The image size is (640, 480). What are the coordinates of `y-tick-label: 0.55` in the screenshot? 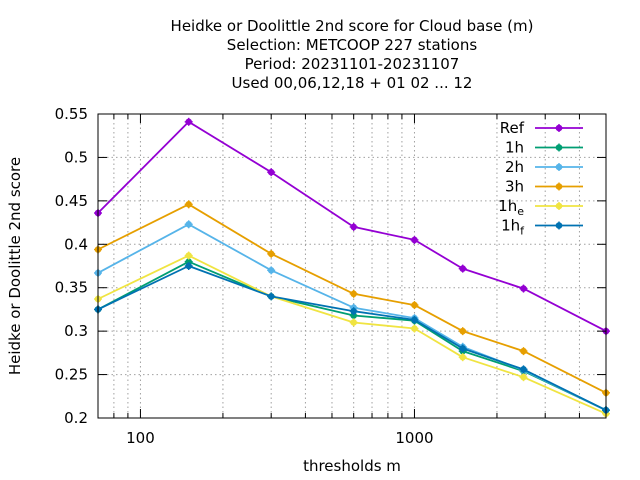 It's located at (71, 114).